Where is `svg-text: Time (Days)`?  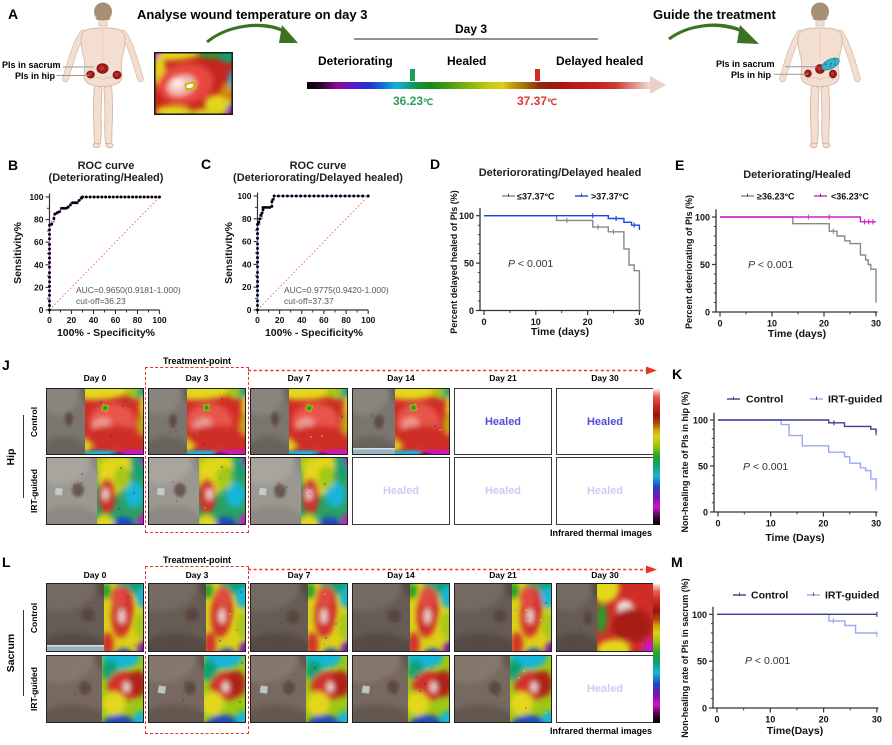
svg-text: Time (Days) is located at coordinates (794, 538).